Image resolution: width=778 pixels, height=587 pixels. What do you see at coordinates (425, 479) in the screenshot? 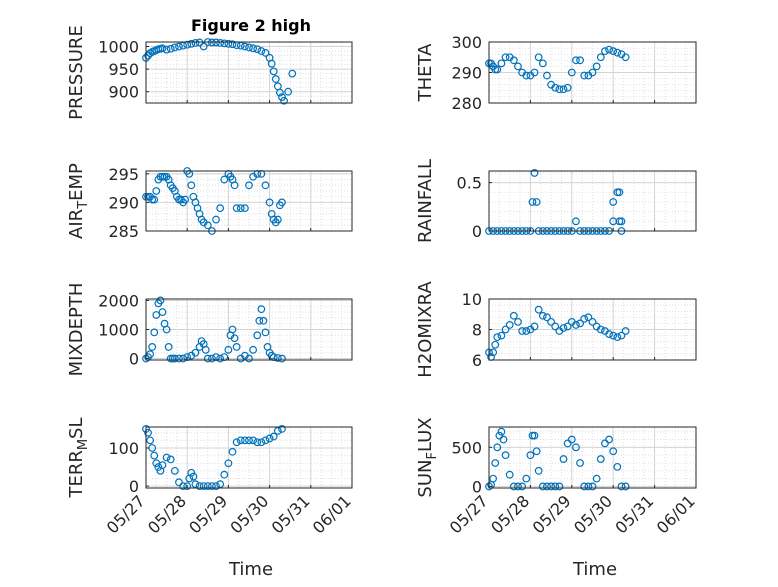
I see `y-axis-label-segment: SUN` at bounding box center [425, 479].